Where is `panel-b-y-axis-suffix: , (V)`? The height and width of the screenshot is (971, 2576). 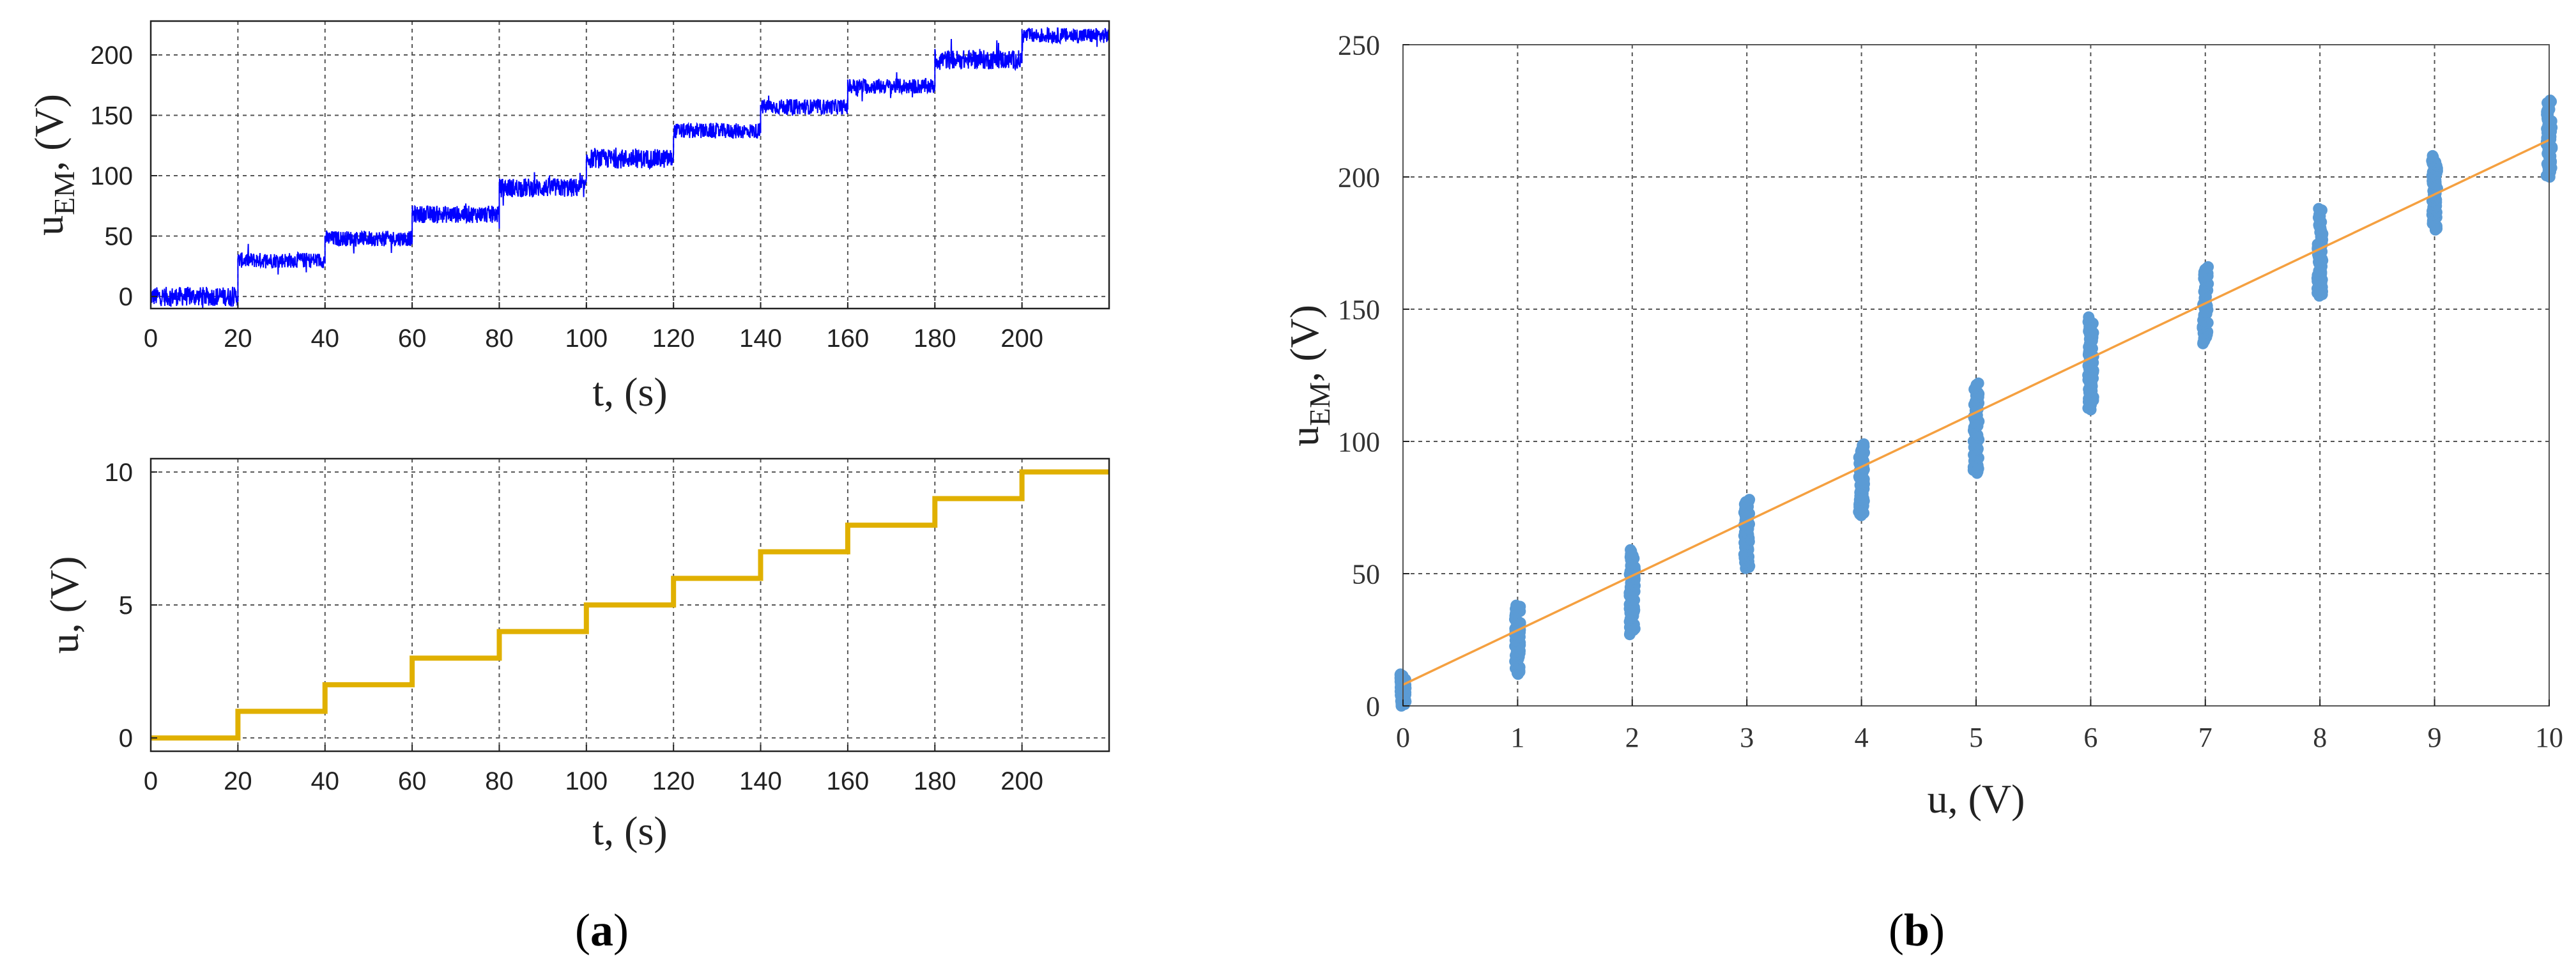
panel-b-y-axis-suffix: , (V) is located at coordinates (1304, 343).